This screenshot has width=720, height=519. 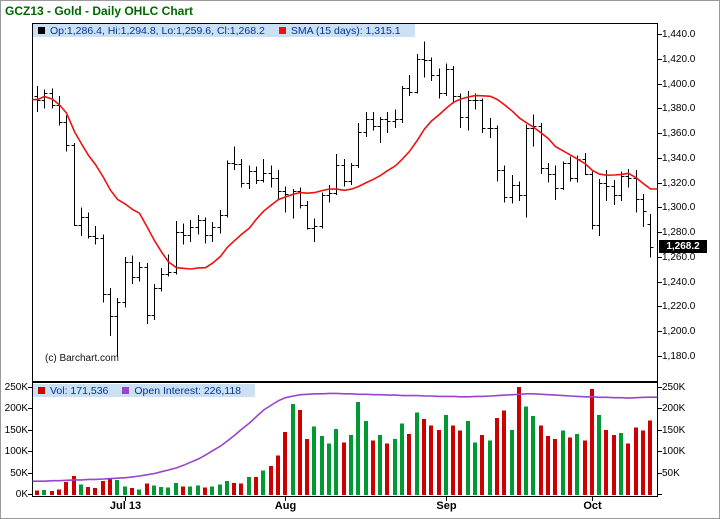 I want to click on sma-legend-swatch-icon, so click(x=282, y=30).